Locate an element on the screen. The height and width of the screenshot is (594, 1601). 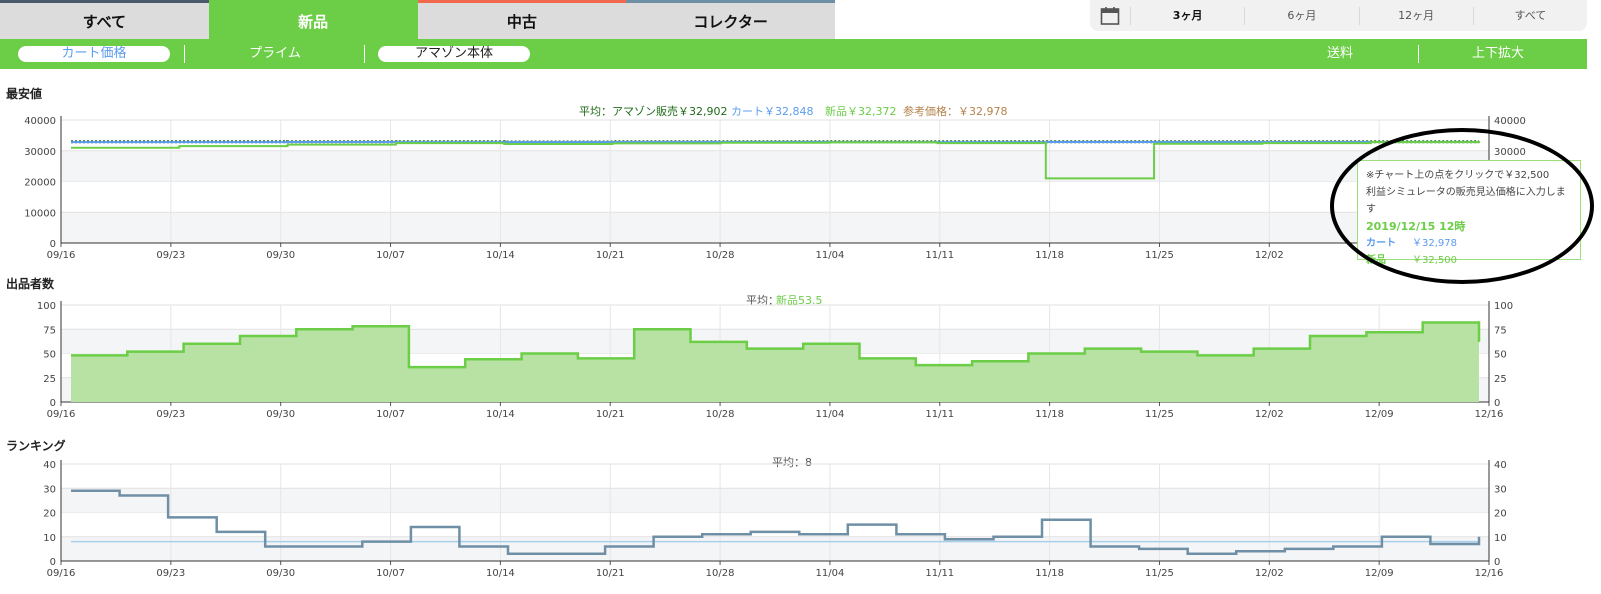
price-series-line is located at coordinates (775, 160).